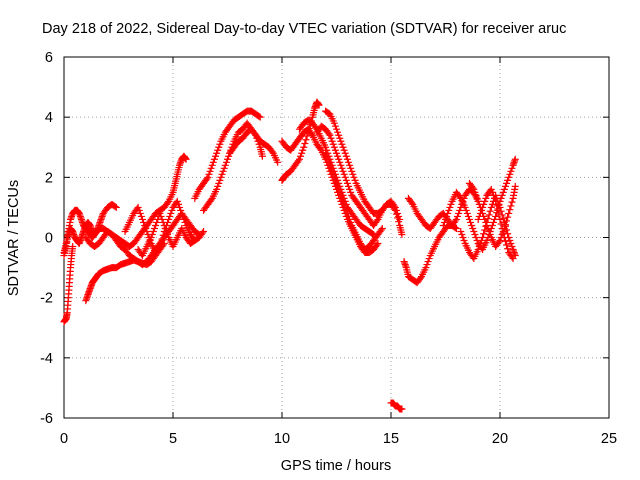 The image size is (640, 480). Describe the element at coordinates (300, 141) in the screenshot. I see `series-tr11` at that location.